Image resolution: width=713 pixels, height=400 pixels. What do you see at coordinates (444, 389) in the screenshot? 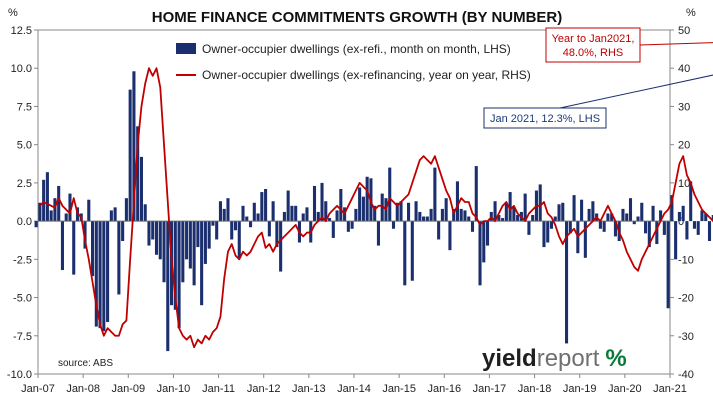
I see `x-tick-label: Jan-16` at bounding box center [444, 389].